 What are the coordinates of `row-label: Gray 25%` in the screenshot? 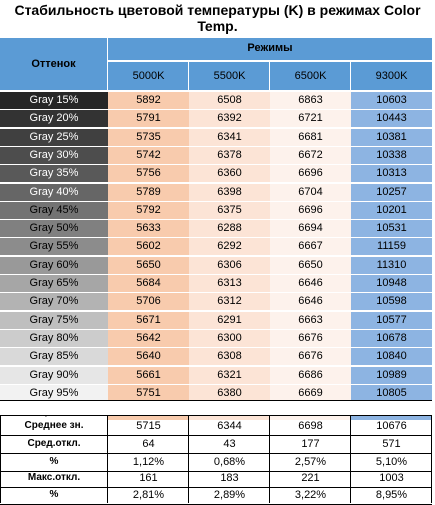 It's located at (54, 137).